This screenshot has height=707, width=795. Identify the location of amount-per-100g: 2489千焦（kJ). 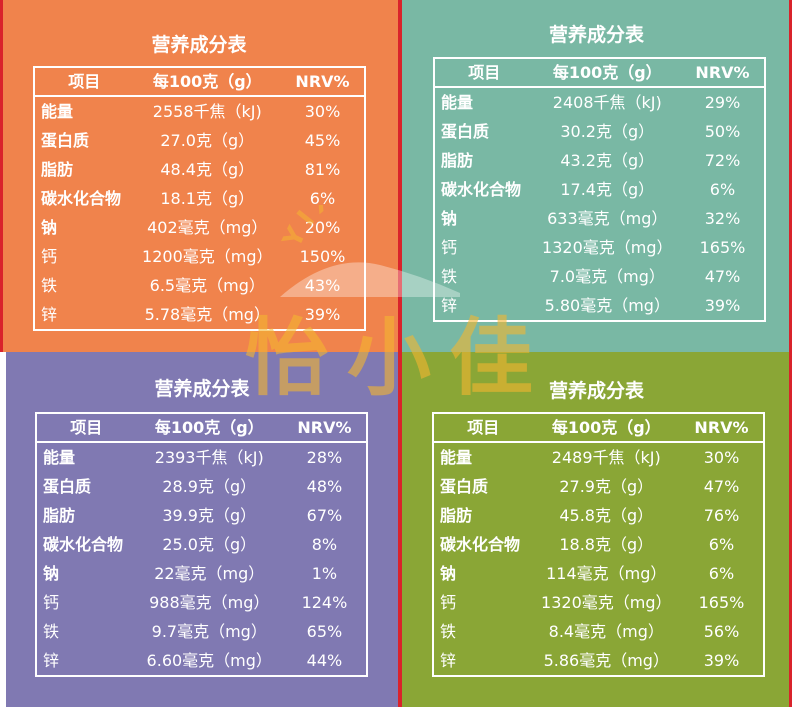
(606, 457).